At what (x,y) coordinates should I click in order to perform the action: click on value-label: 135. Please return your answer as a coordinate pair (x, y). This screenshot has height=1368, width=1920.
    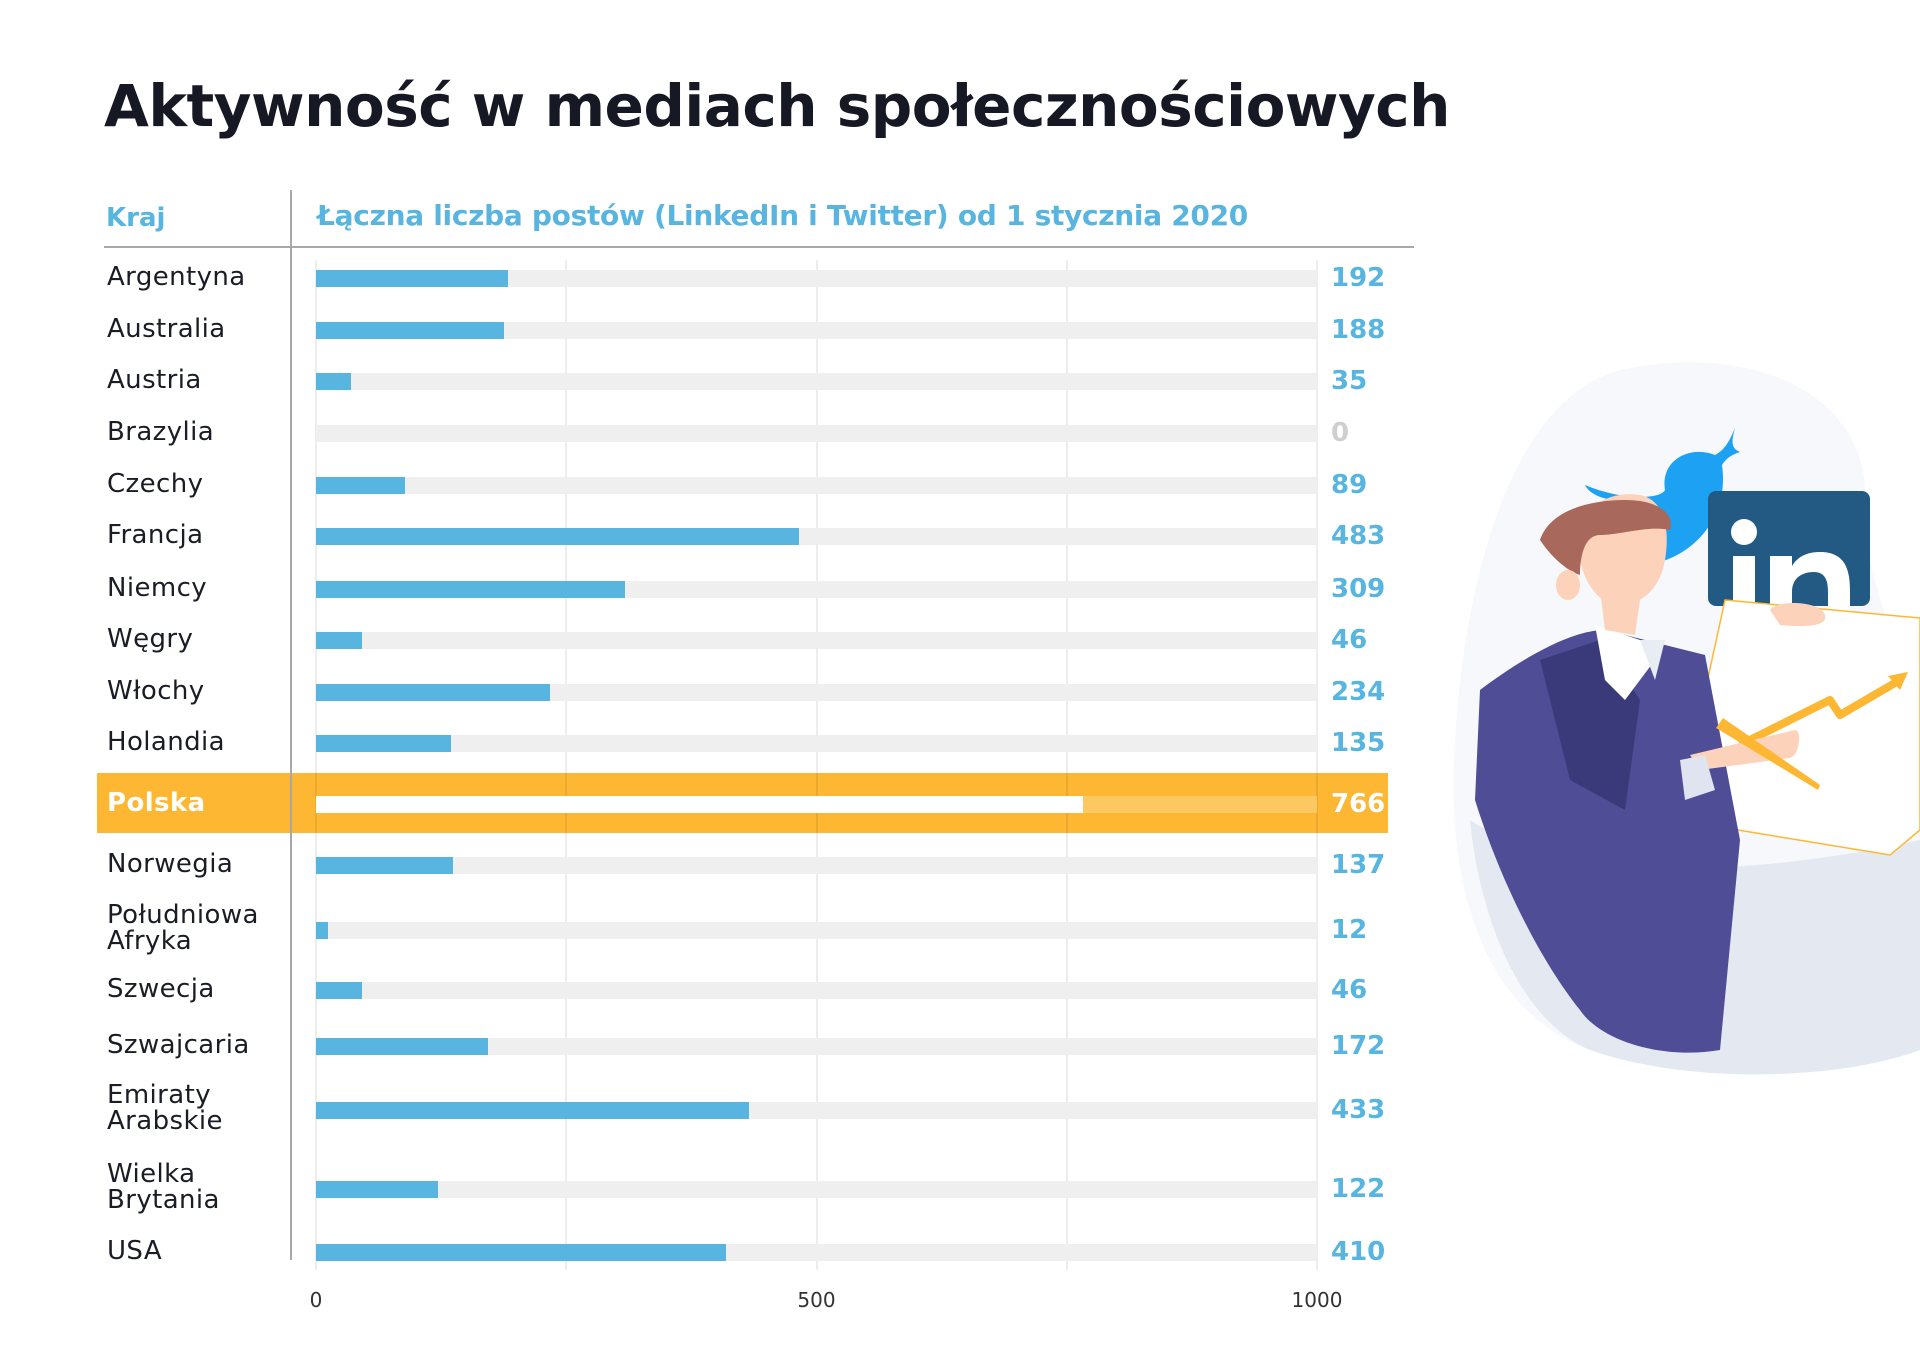
    Looking at the image, I should click on (1358, 743).